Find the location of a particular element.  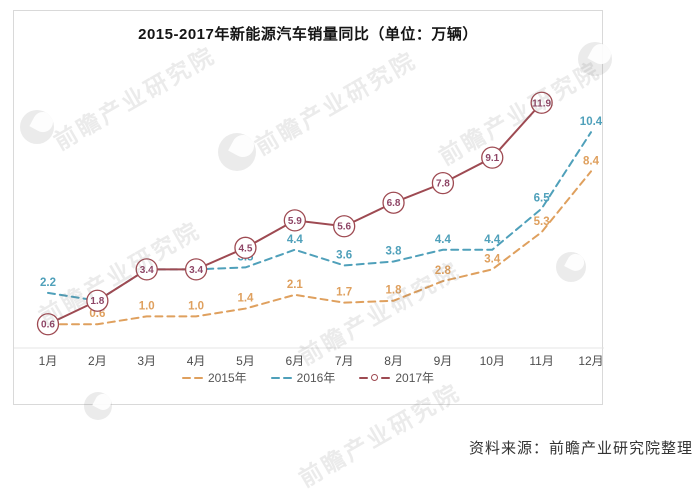

legend-item-2015年: 2015年 is located at coordinates (214, 377).